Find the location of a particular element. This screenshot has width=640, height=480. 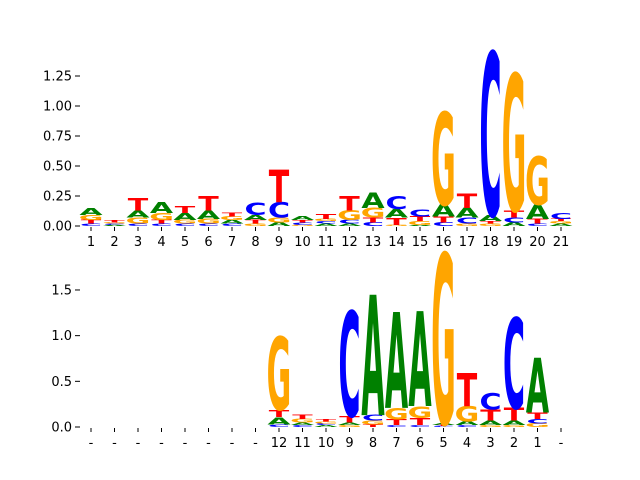

x-tick-label: 8 is located at coordinates (373, 443).